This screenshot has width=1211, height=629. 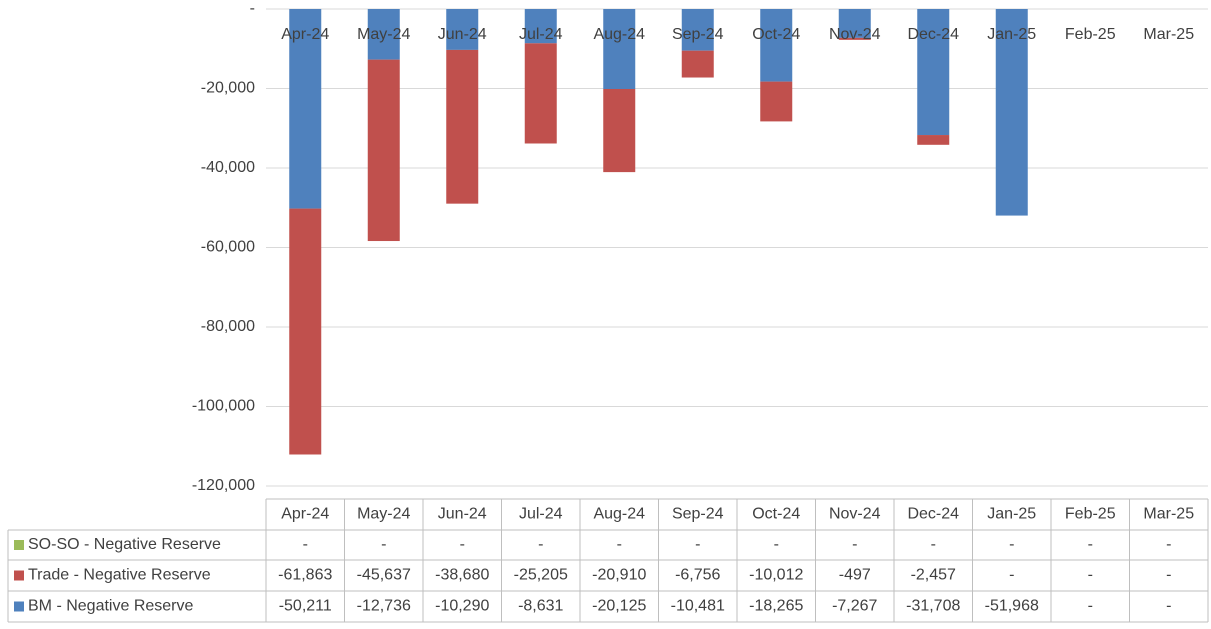 What do you see at coordinates (855, 575) in the screenshot?
I see `table-value: -497` at bounding box center [855, 575].